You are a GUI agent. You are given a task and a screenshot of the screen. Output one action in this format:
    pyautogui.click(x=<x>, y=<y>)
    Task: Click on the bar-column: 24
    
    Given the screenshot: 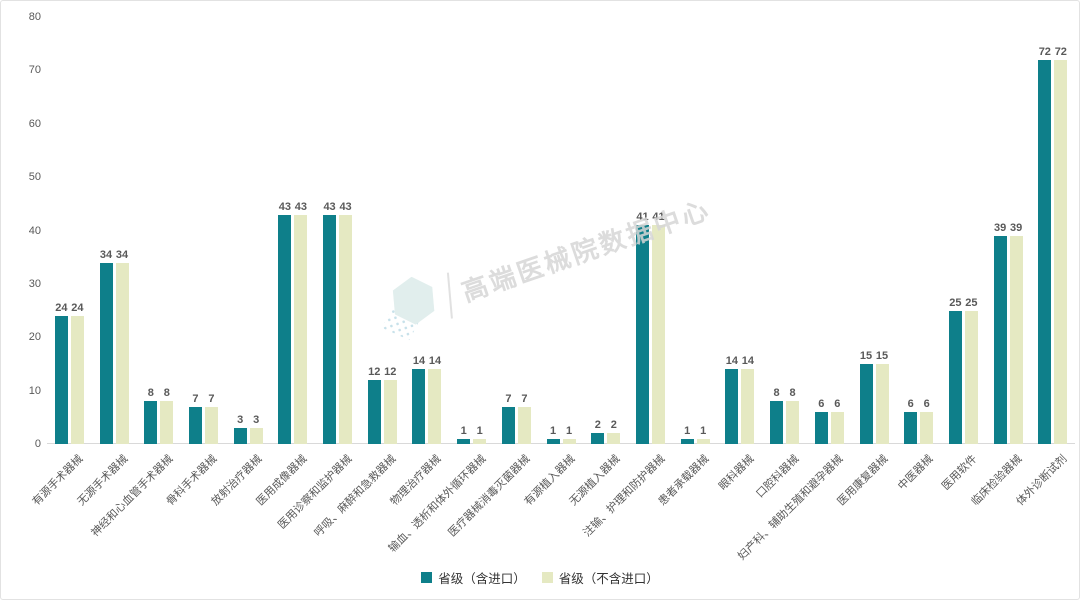 What is the action you would take?
    pyautogui.click(x=77, y=230)
    